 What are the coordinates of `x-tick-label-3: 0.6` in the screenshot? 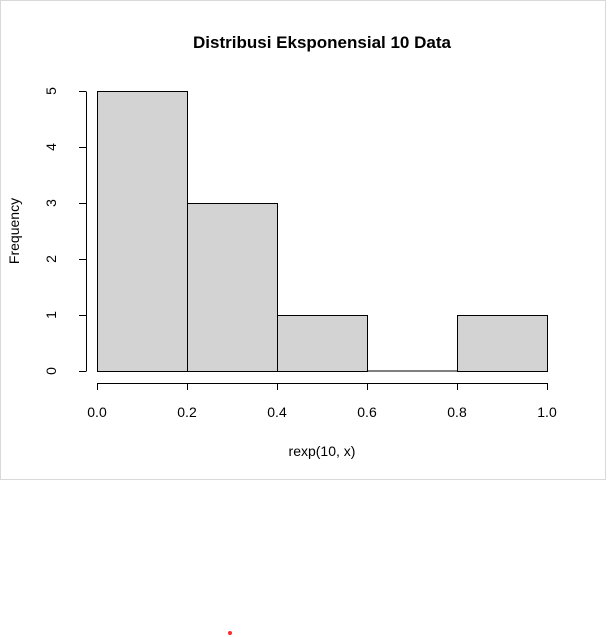 It's located at (367, 412).